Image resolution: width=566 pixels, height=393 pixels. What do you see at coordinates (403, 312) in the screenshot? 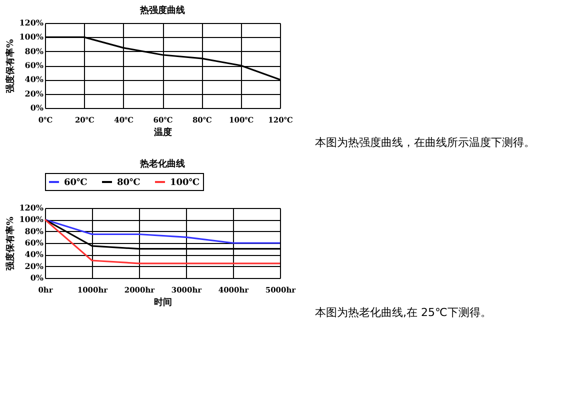
I see `text: 本图为热老化曲线,在 25℃下测得。` at bounding box center [403, 312].